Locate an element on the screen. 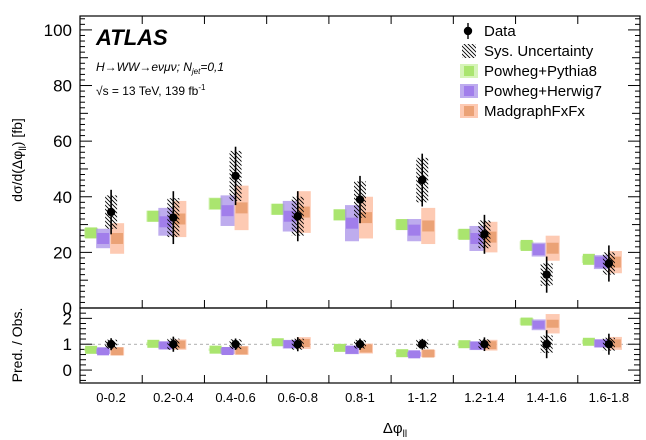  x-tick-label: 0.2-0.4 is located at coordinates (173, 397).